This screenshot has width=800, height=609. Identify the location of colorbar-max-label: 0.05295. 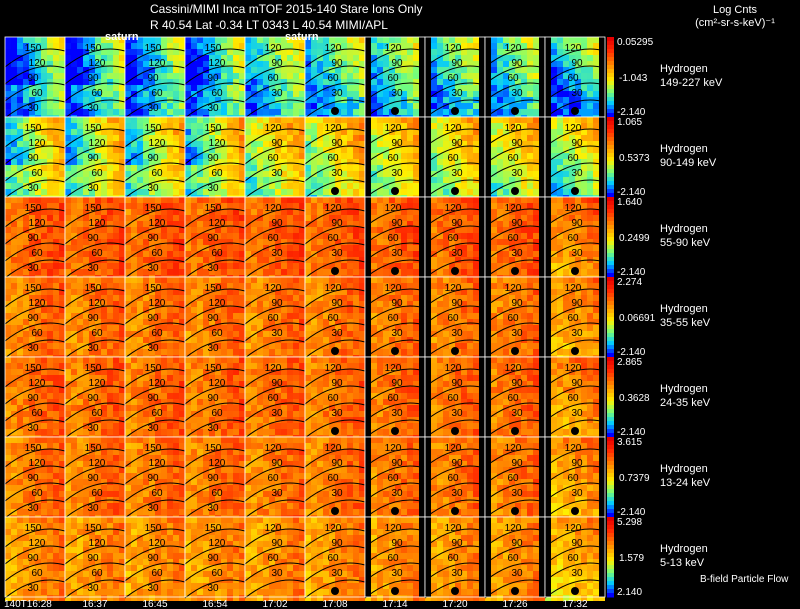
(635, 42).